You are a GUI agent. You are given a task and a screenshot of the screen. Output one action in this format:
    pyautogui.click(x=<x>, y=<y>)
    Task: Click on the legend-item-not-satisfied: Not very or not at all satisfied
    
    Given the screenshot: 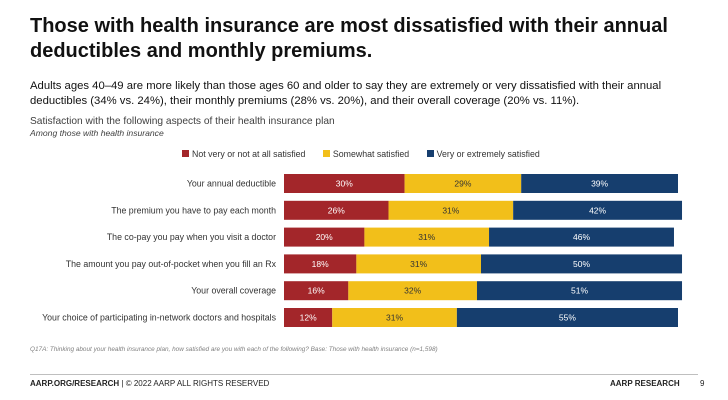 What is the action you would take?
    pyautogui.click(x=243, y=154)
    